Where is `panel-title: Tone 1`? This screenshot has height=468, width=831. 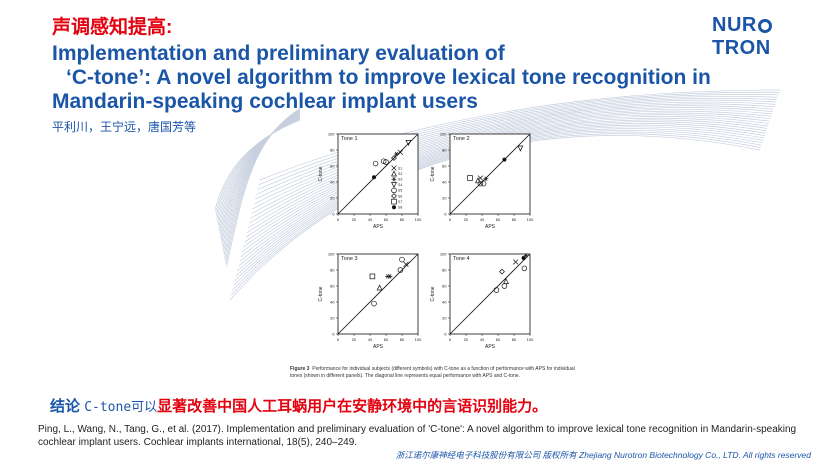
panel-title: Tone 1 is located at coordinates (349, 139).